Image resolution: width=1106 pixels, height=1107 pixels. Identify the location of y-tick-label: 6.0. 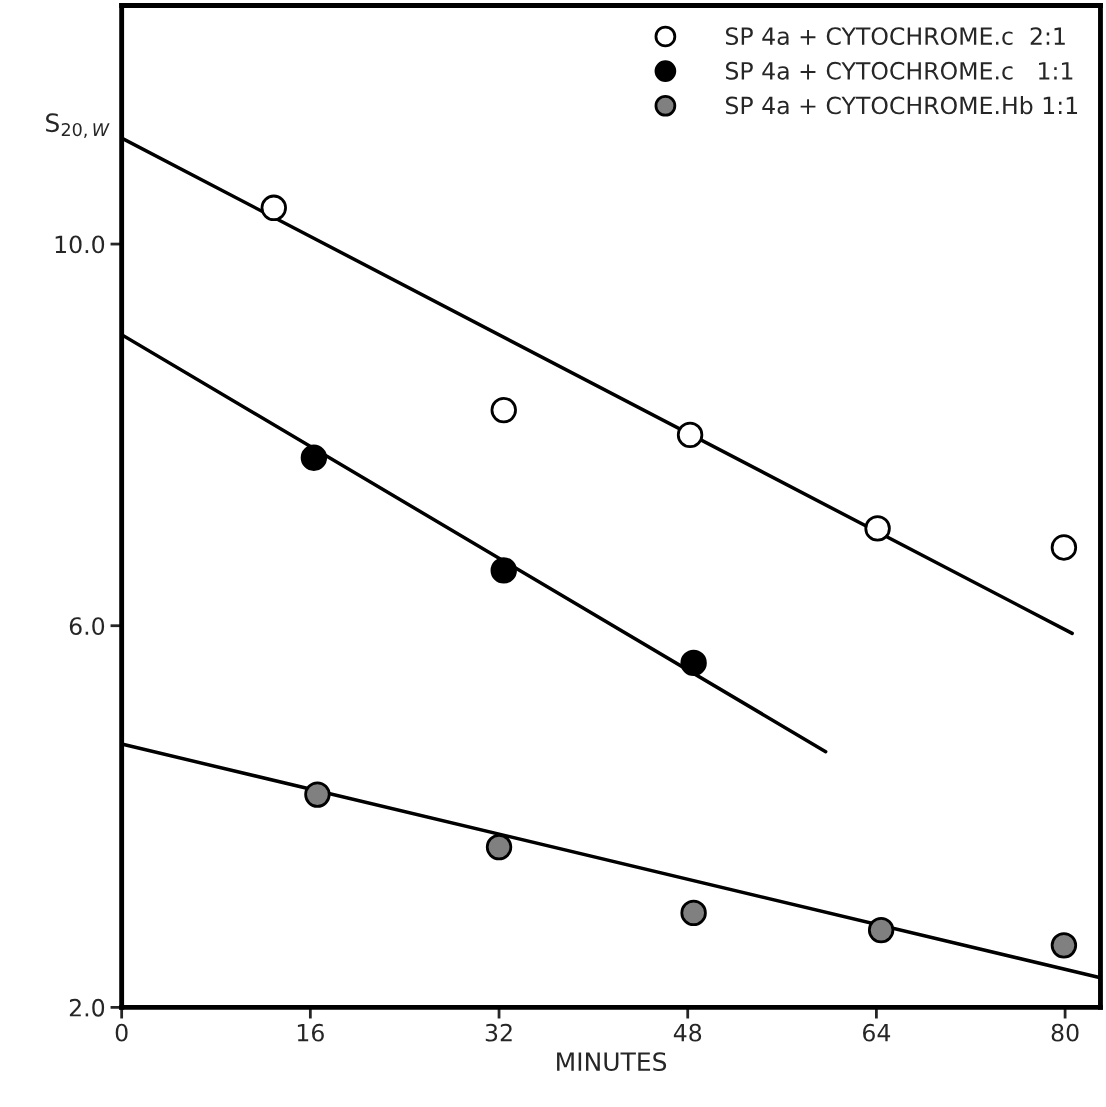
(87, 626).